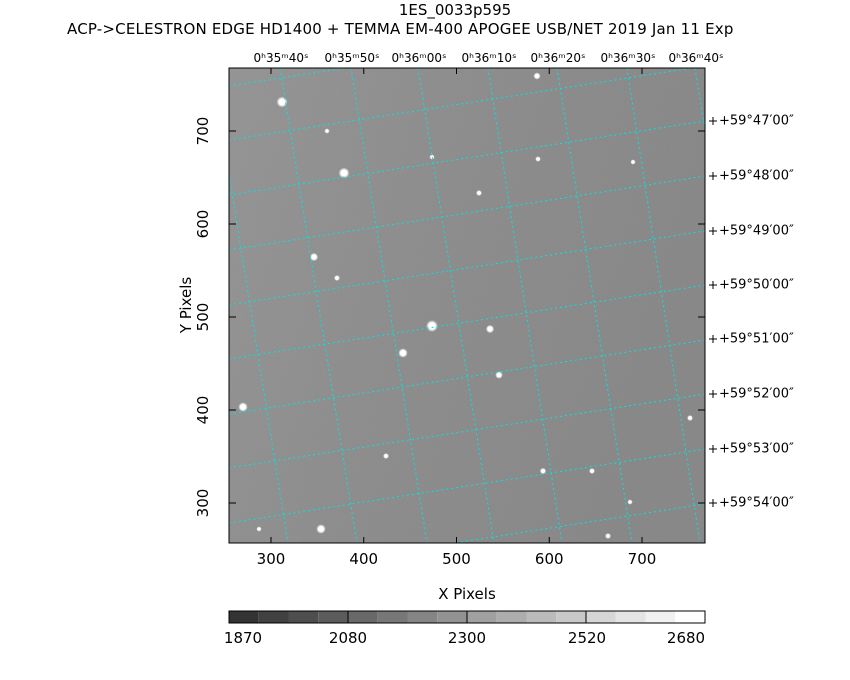 The image size is (850, 680). I want to click on colorbar-tick-label: 2680, so click(686, 638).